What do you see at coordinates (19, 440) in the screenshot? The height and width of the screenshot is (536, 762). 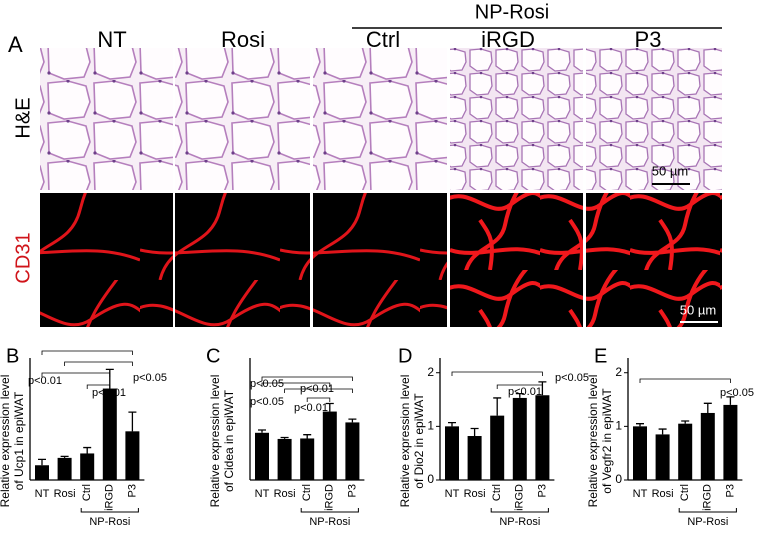 I see `y-axis-label: of Ucp1 in epiWAT` at bounding box center [19, 440].